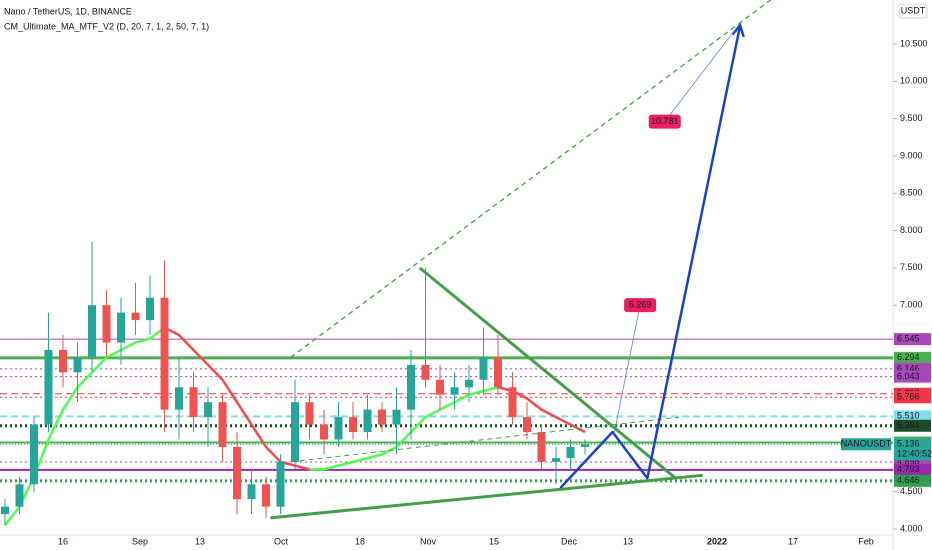 The image size is (932, 550). What do you see at coordinates (908, 357) in the screenshot?
I see `level-tag-label: 6.294` at bounding box center [908, 357].